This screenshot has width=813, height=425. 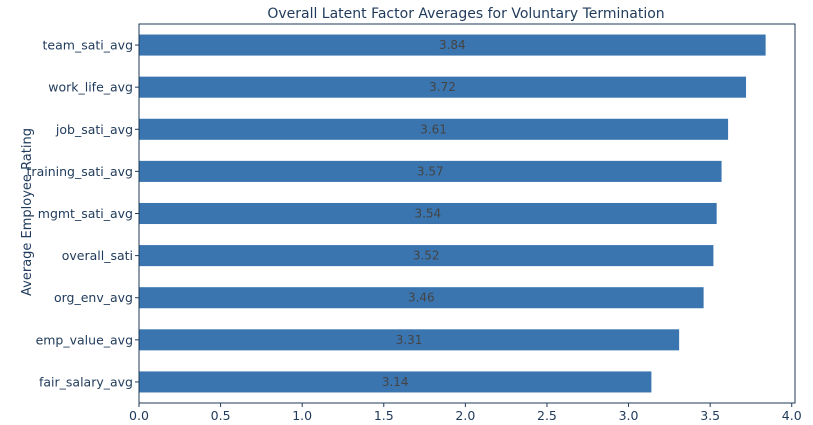 I want to click on bar-org-env-avg, so click(x=421, y=298).